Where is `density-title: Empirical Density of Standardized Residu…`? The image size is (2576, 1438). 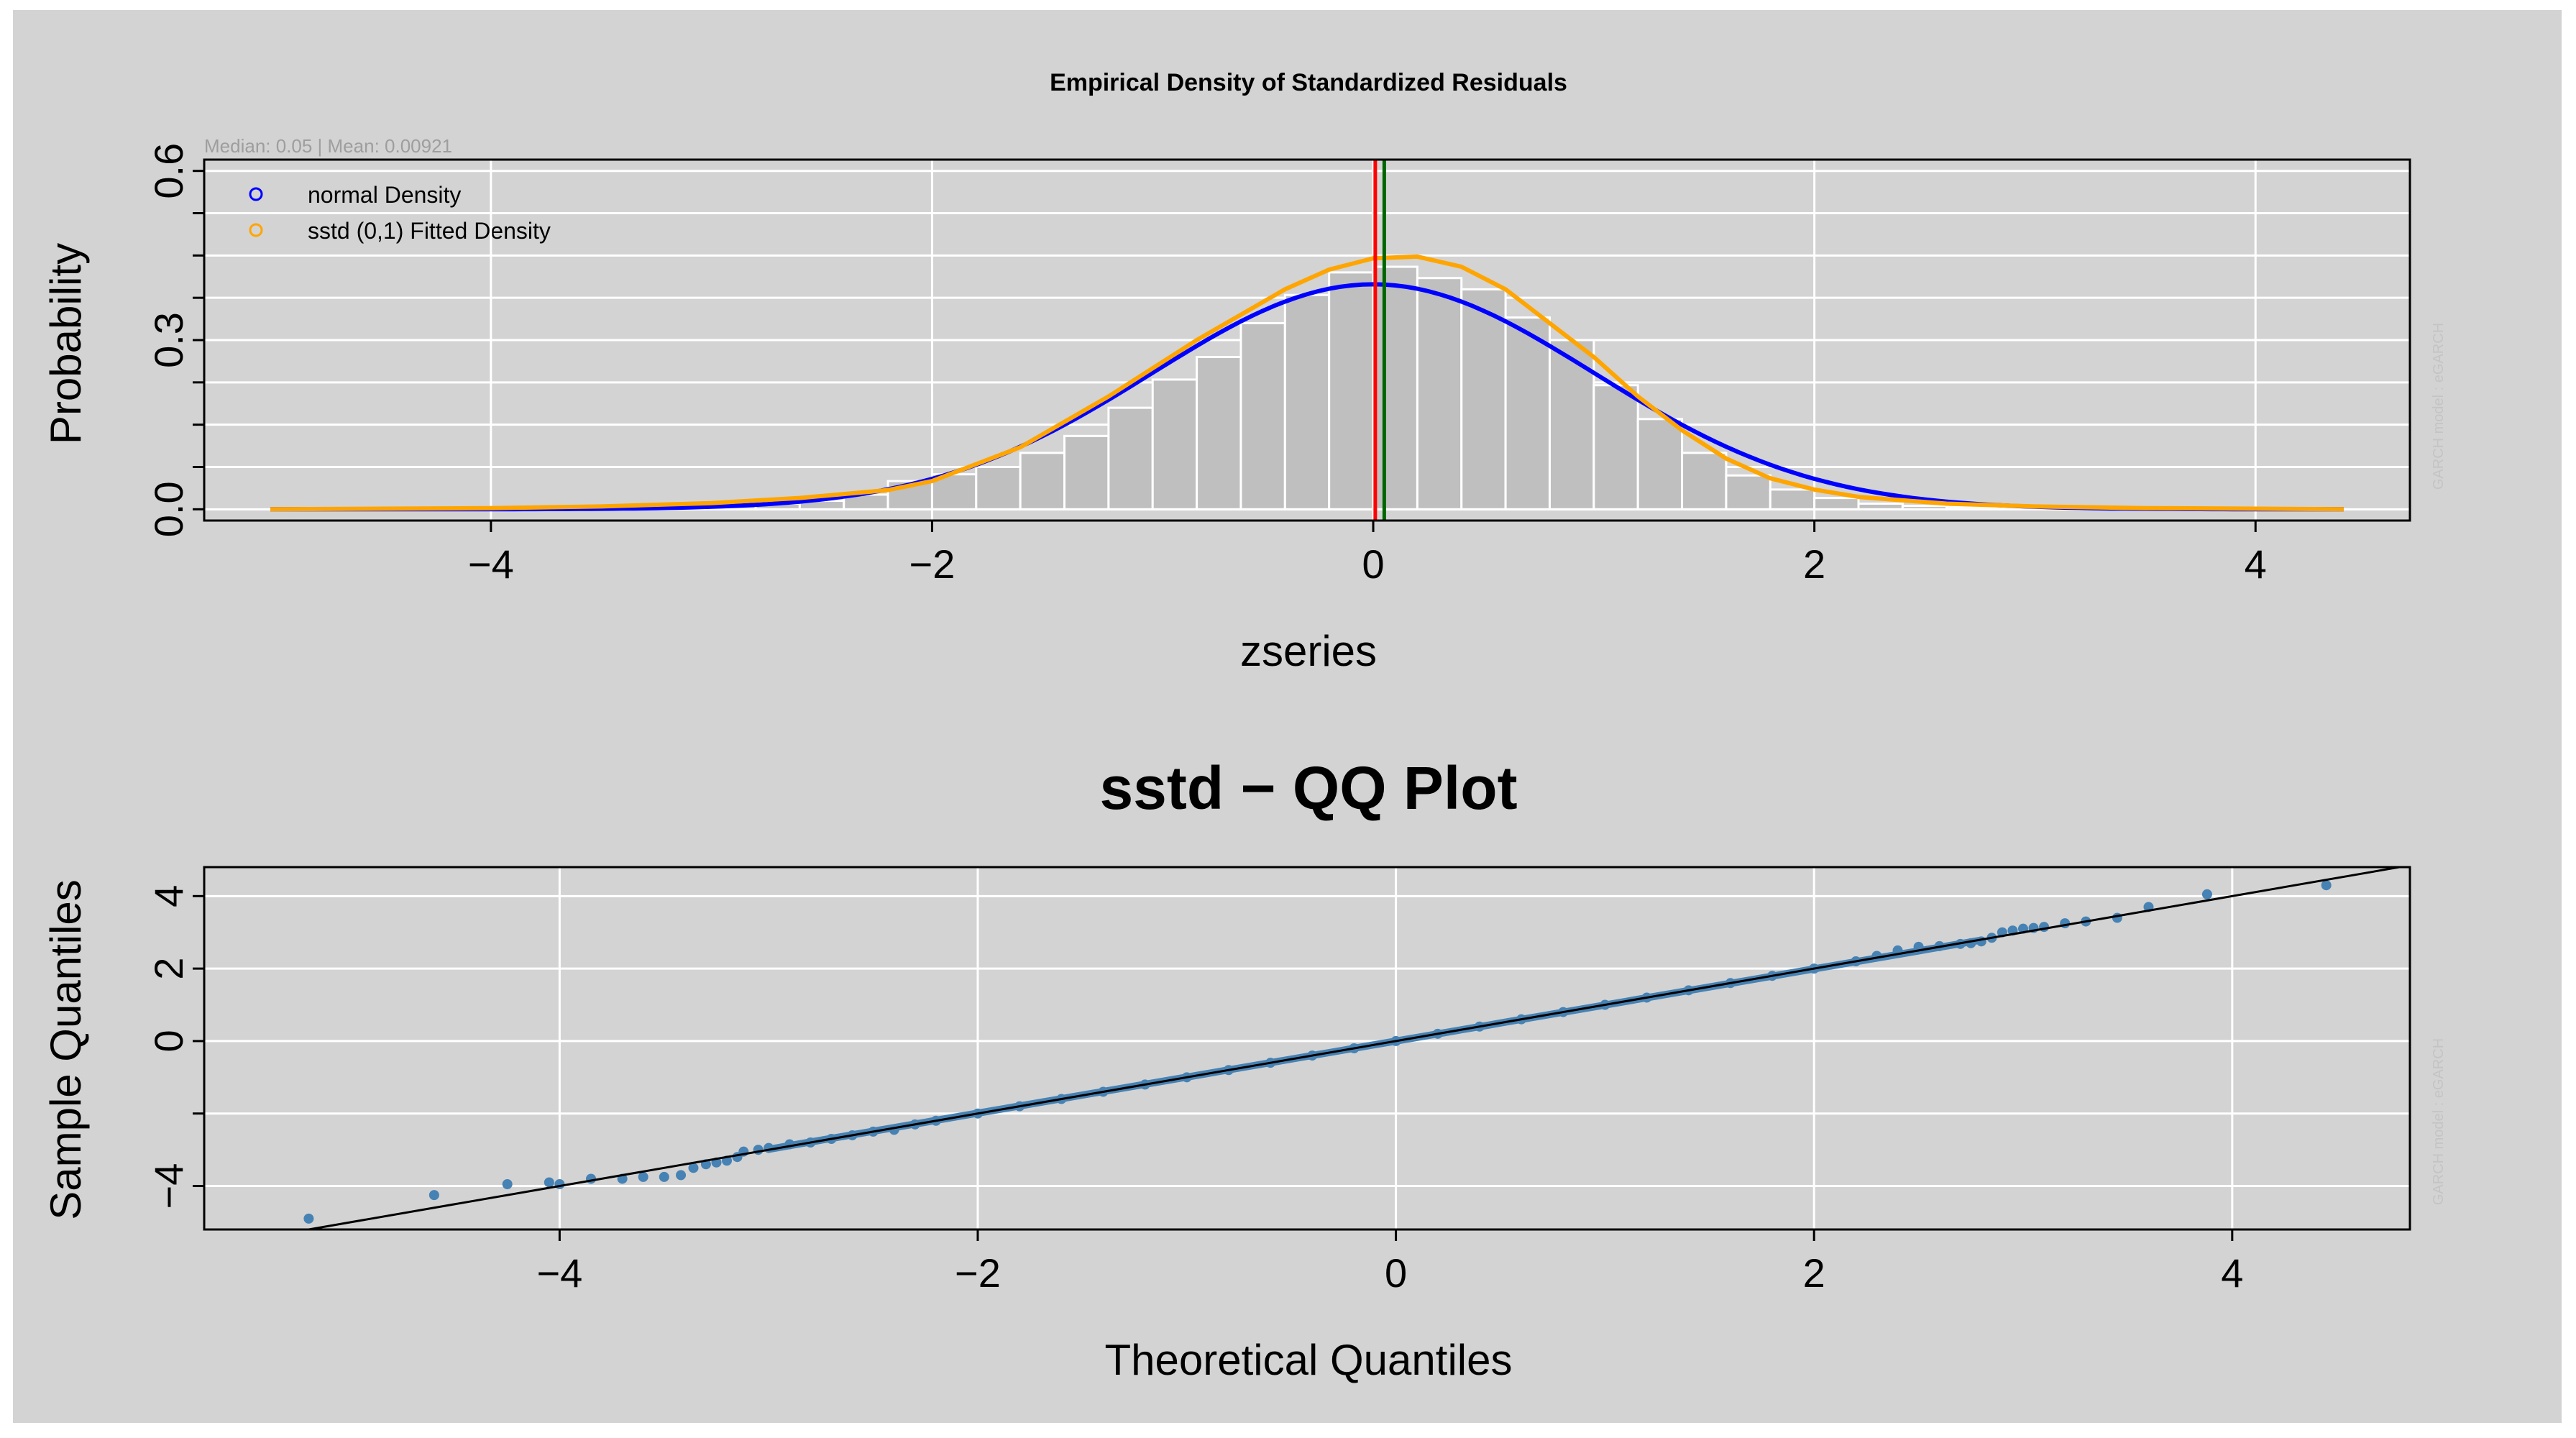 density-title: Empirical Density of Standardized Residu… is located at coordinates (1308, 82).